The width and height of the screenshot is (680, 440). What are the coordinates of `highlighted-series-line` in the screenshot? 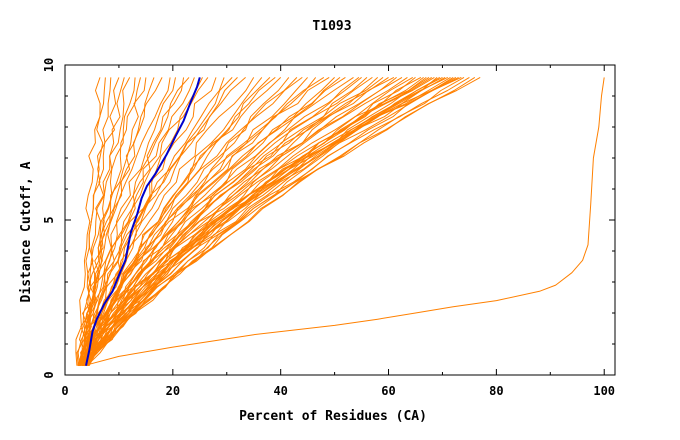 It's located at (143, 221).